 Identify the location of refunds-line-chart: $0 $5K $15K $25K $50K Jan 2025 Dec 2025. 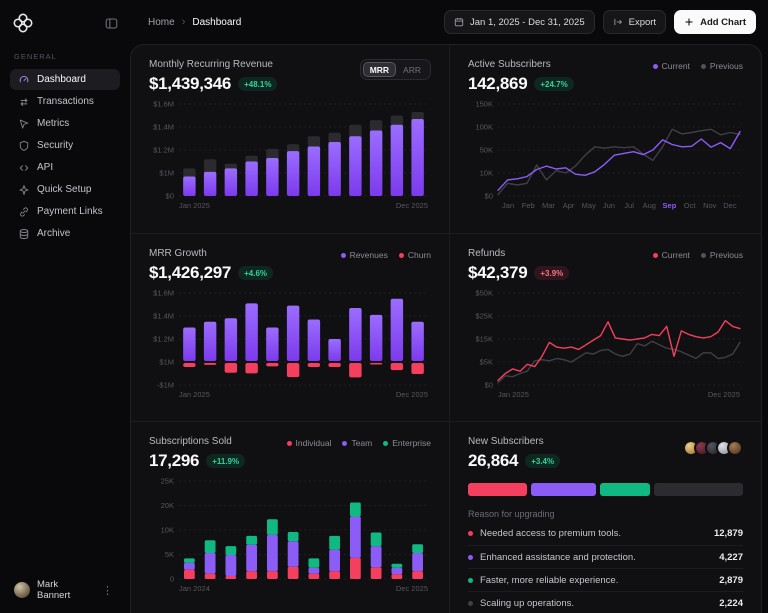
(605, 343).